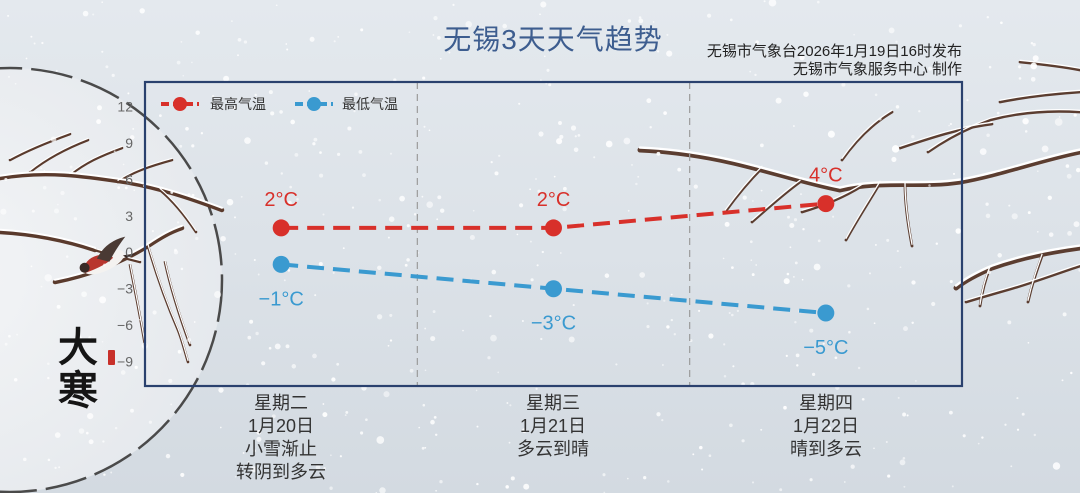 The height and width of the screenshot is (493, 1080). I want to click on y-tick-label: −6, so click(125, 325).